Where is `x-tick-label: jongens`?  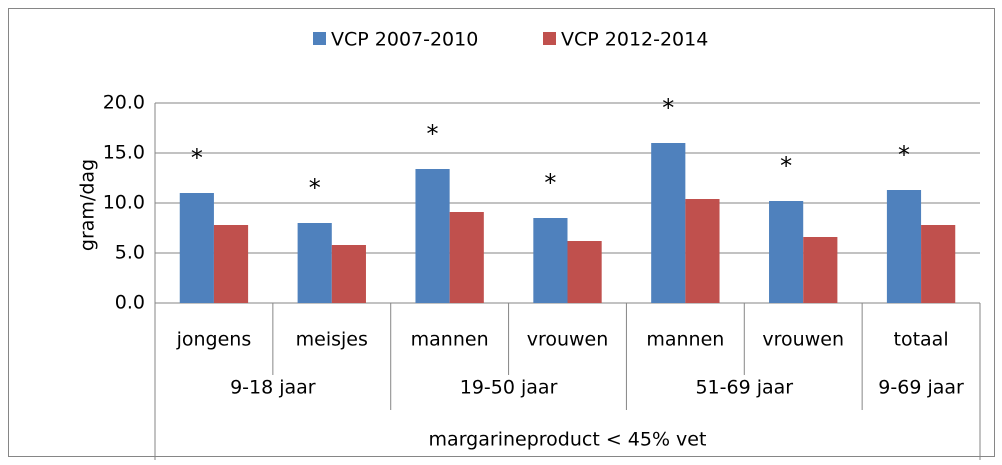 x-tick-label: jongens is located at coordinates (214, 340).